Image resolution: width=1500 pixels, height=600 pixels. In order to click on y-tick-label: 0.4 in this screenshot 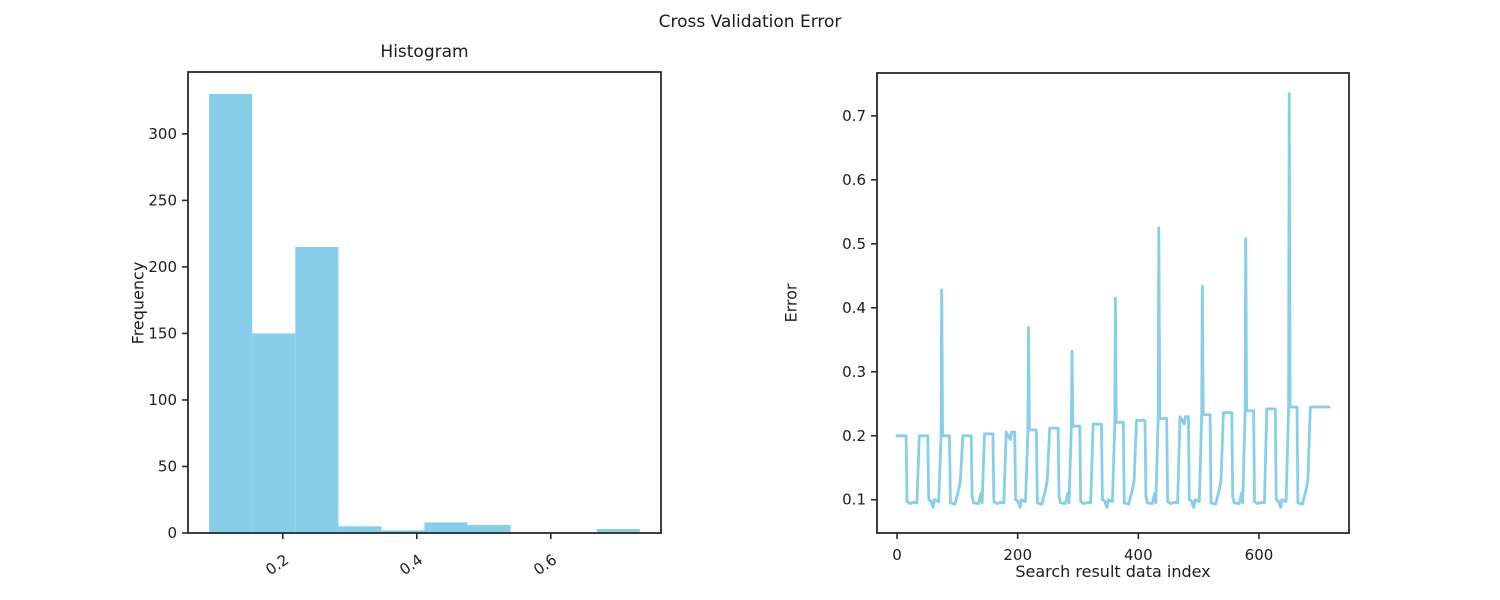, I will do `click(854, 308)`.